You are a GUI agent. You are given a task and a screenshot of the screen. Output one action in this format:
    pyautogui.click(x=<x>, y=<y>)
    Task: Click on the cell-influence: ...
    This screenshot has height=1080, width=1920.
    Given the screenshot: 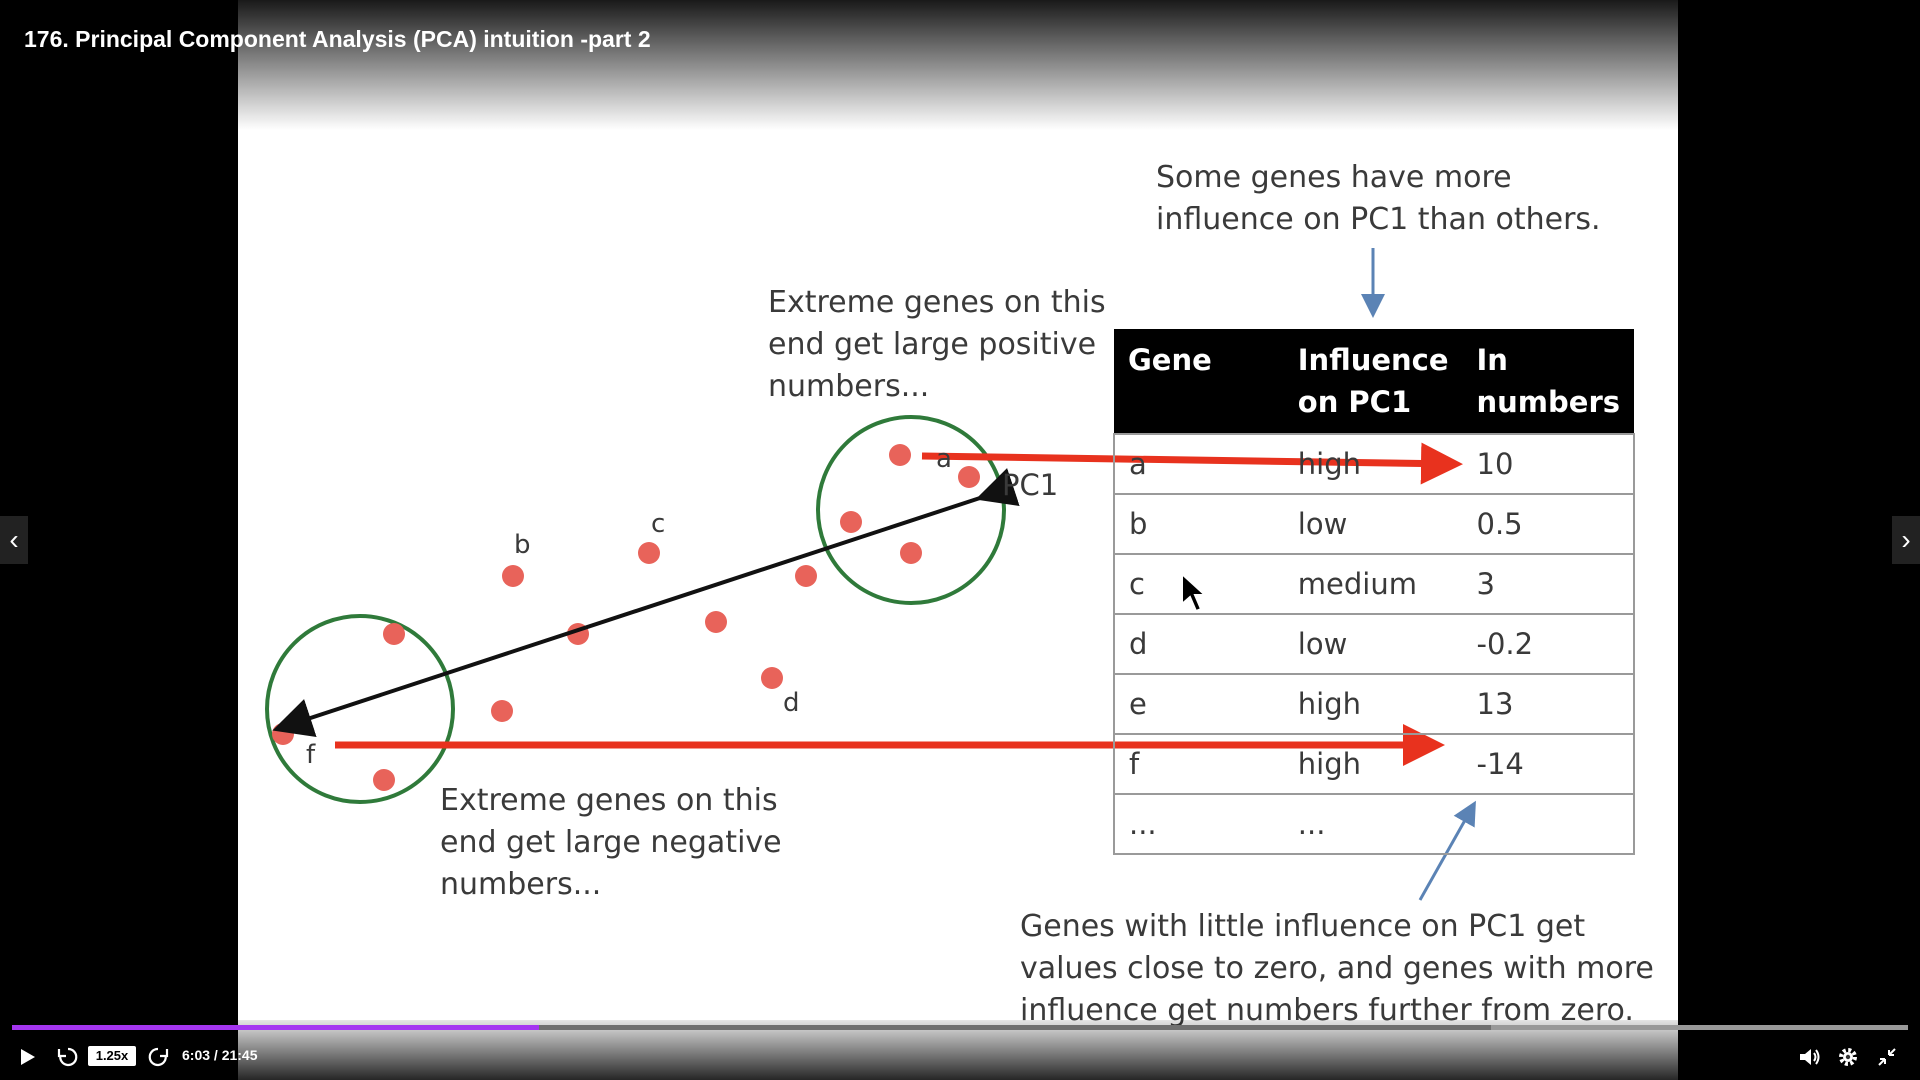 What is the action you would take?
    pyautogui.click(x=1373, y=824)
    